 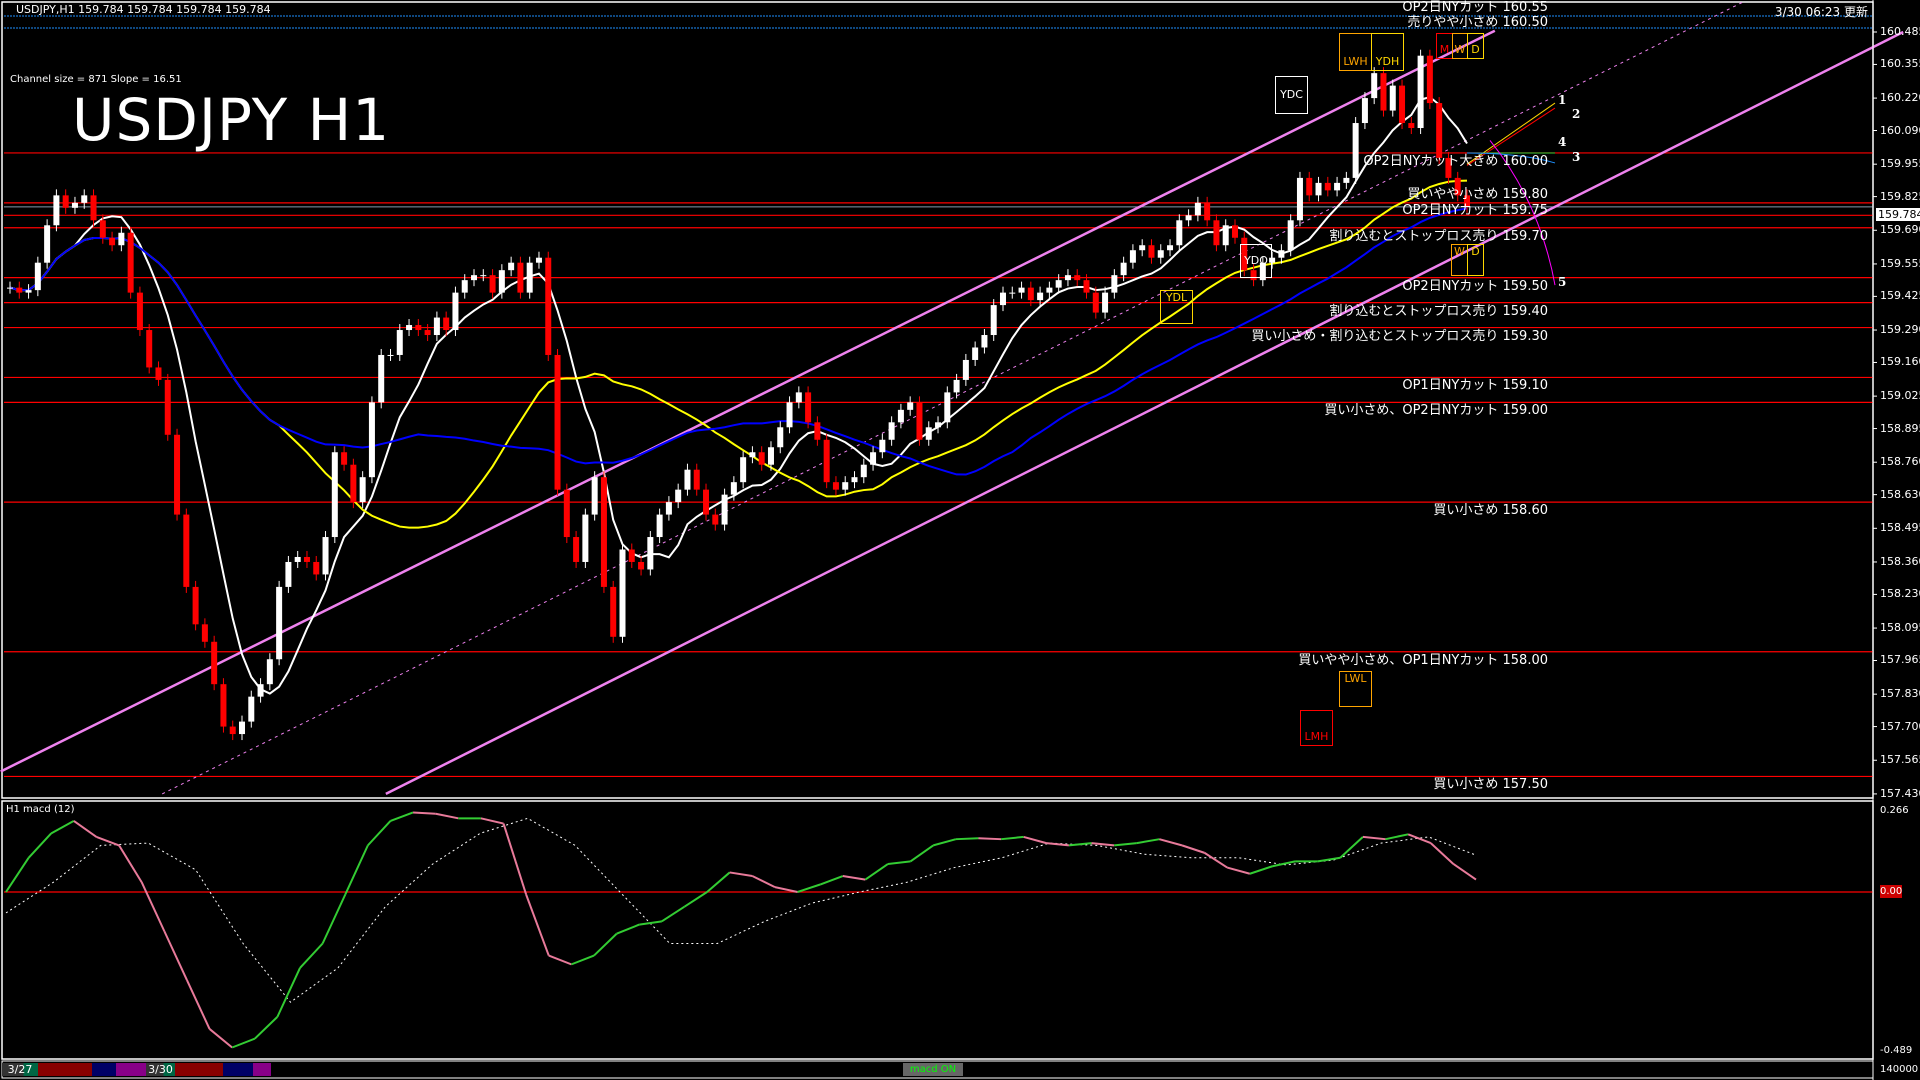 What do you see at coordinates (96, 79) in the screenshot?
I see `channel-info: Channel size = 871 Slope = 16.51` at bounding box center [96, 79].